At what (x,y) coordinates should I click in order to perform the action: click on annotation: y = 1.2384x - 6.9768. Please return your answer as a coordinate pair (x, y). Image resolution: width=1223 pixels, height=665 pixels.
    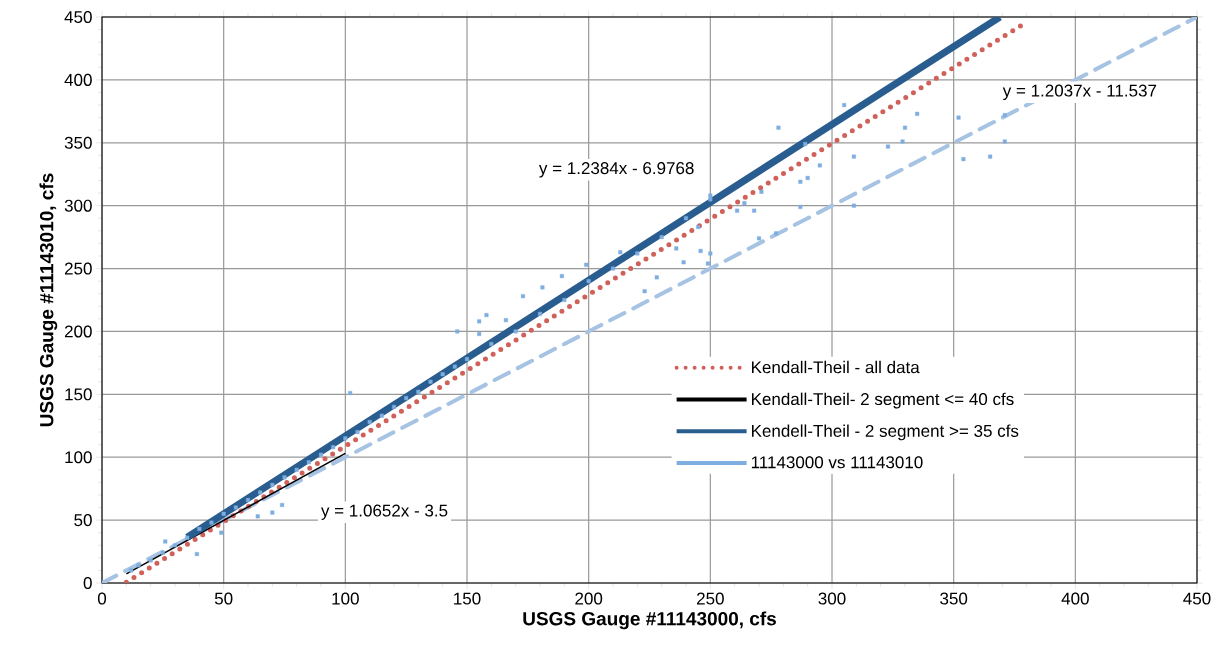
    Looking at the image, I should click on (616, 170).